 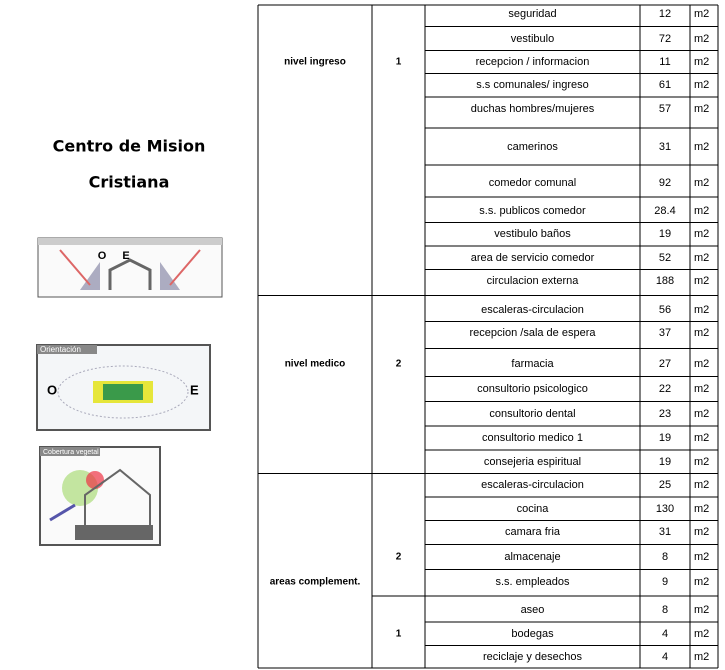 I want to click on room-name: aseo, so click(x=533, y=610).